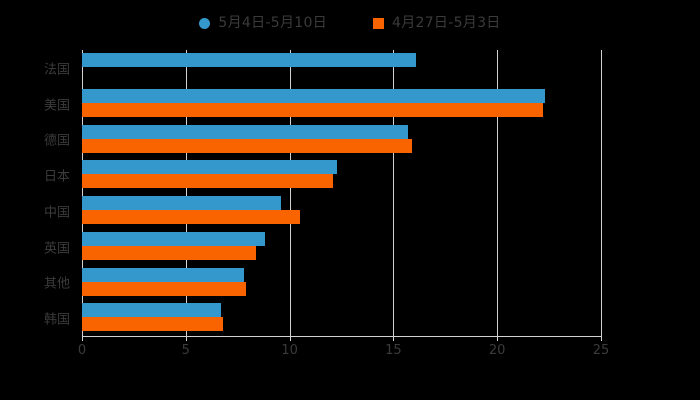 Image resolution: width=700 pixels, height=400 pixels. I want to click on category-row: 美国, so click(322, 104).